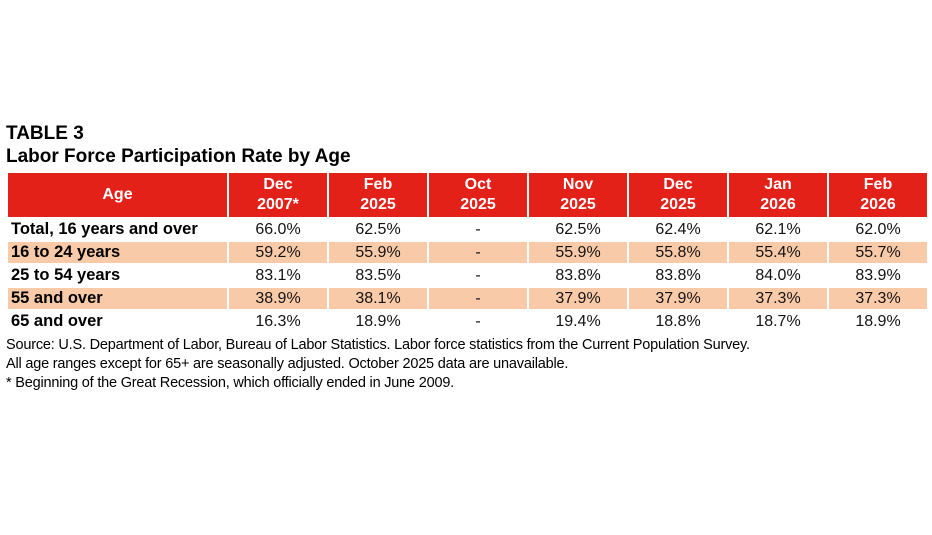  Describe the element at coordinates (778, 321) in the screenshot. I see `value-cell: 18.7%` at that location.